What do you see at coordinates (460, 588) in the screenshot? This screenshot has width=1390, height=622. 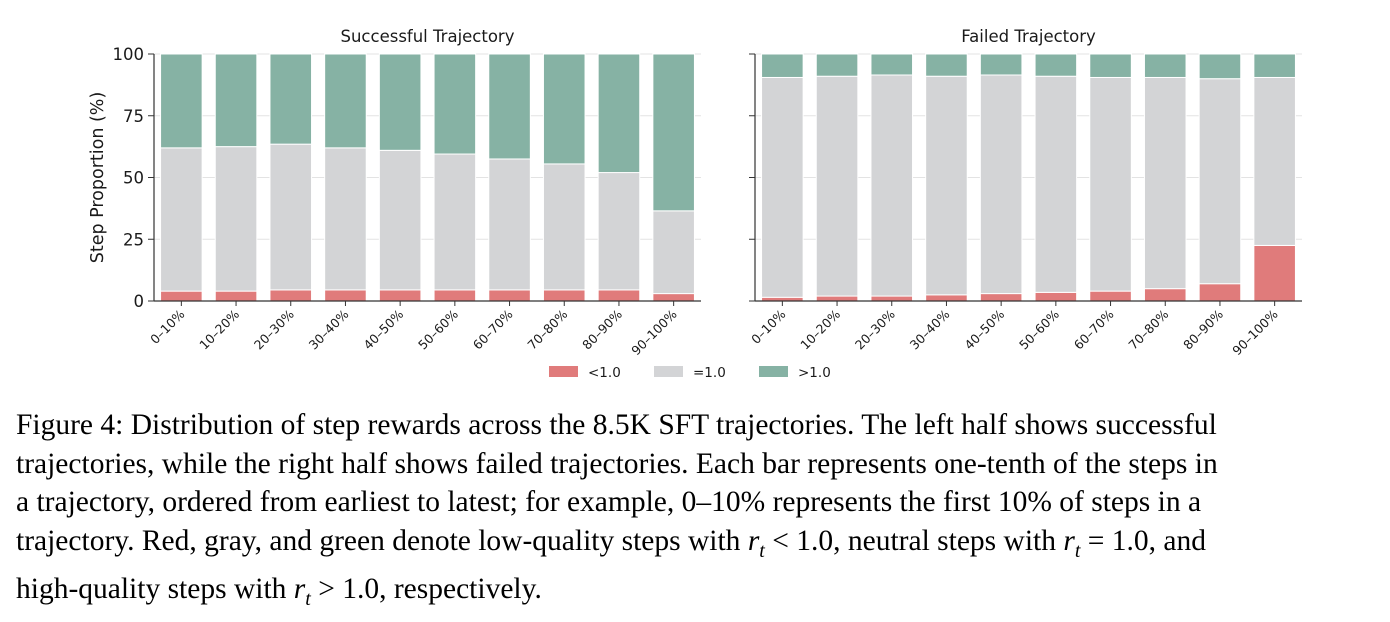 I see `caption-text: , respectively.` at bounding box center [460, 588].